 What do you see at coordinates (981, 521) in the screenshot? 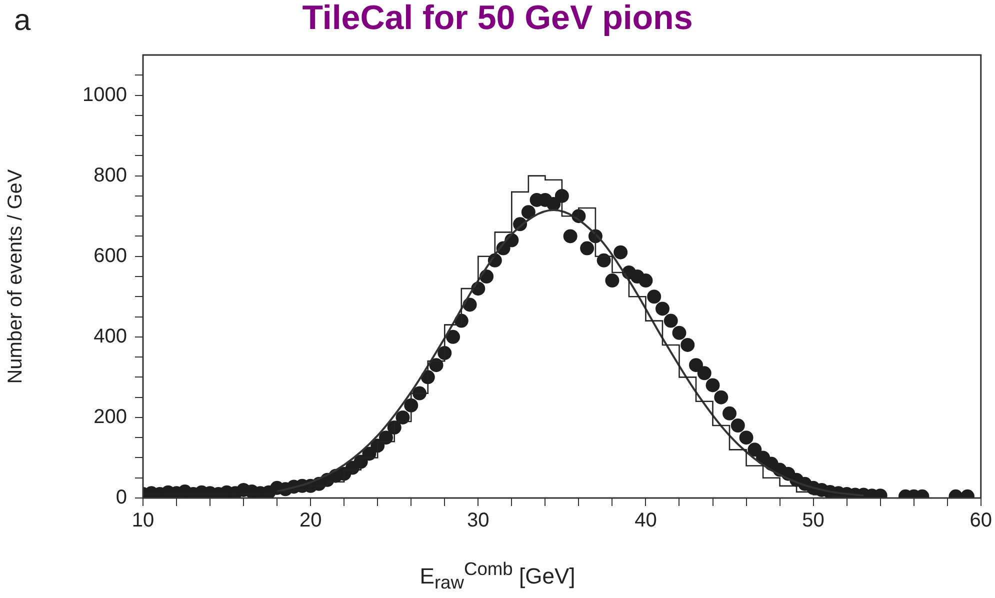
I see `x-tick-label: 60` at bounding box center [981, 521].